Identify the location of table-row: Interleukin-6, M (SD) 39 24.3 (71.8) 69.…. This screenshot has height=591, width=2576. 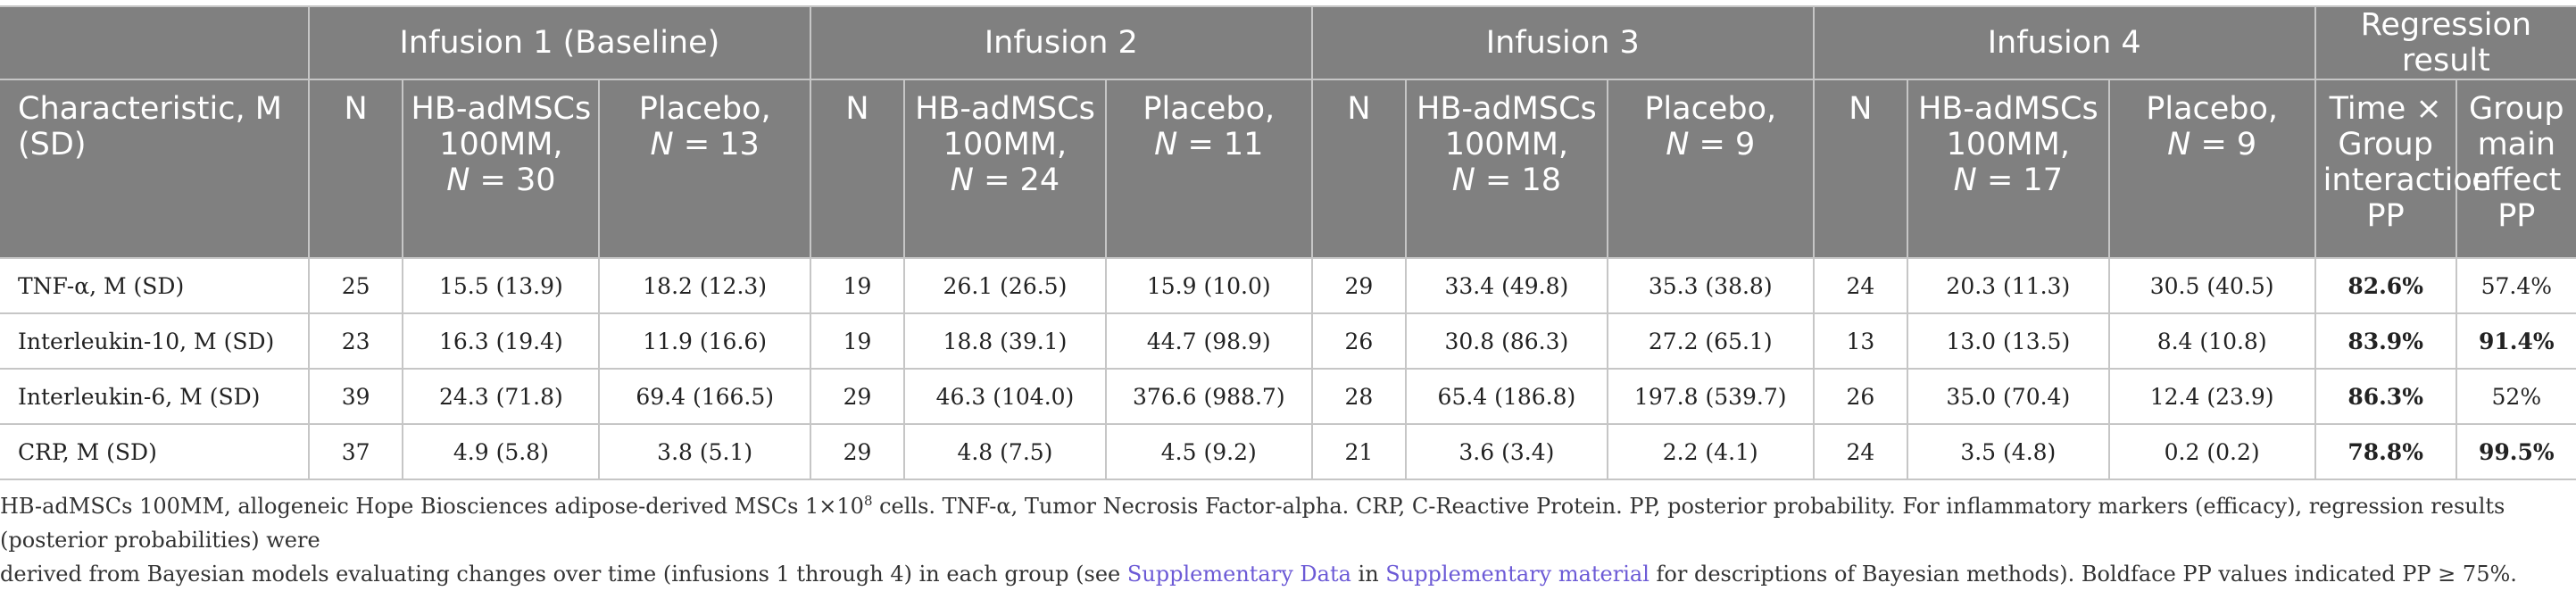
(1288, 396).